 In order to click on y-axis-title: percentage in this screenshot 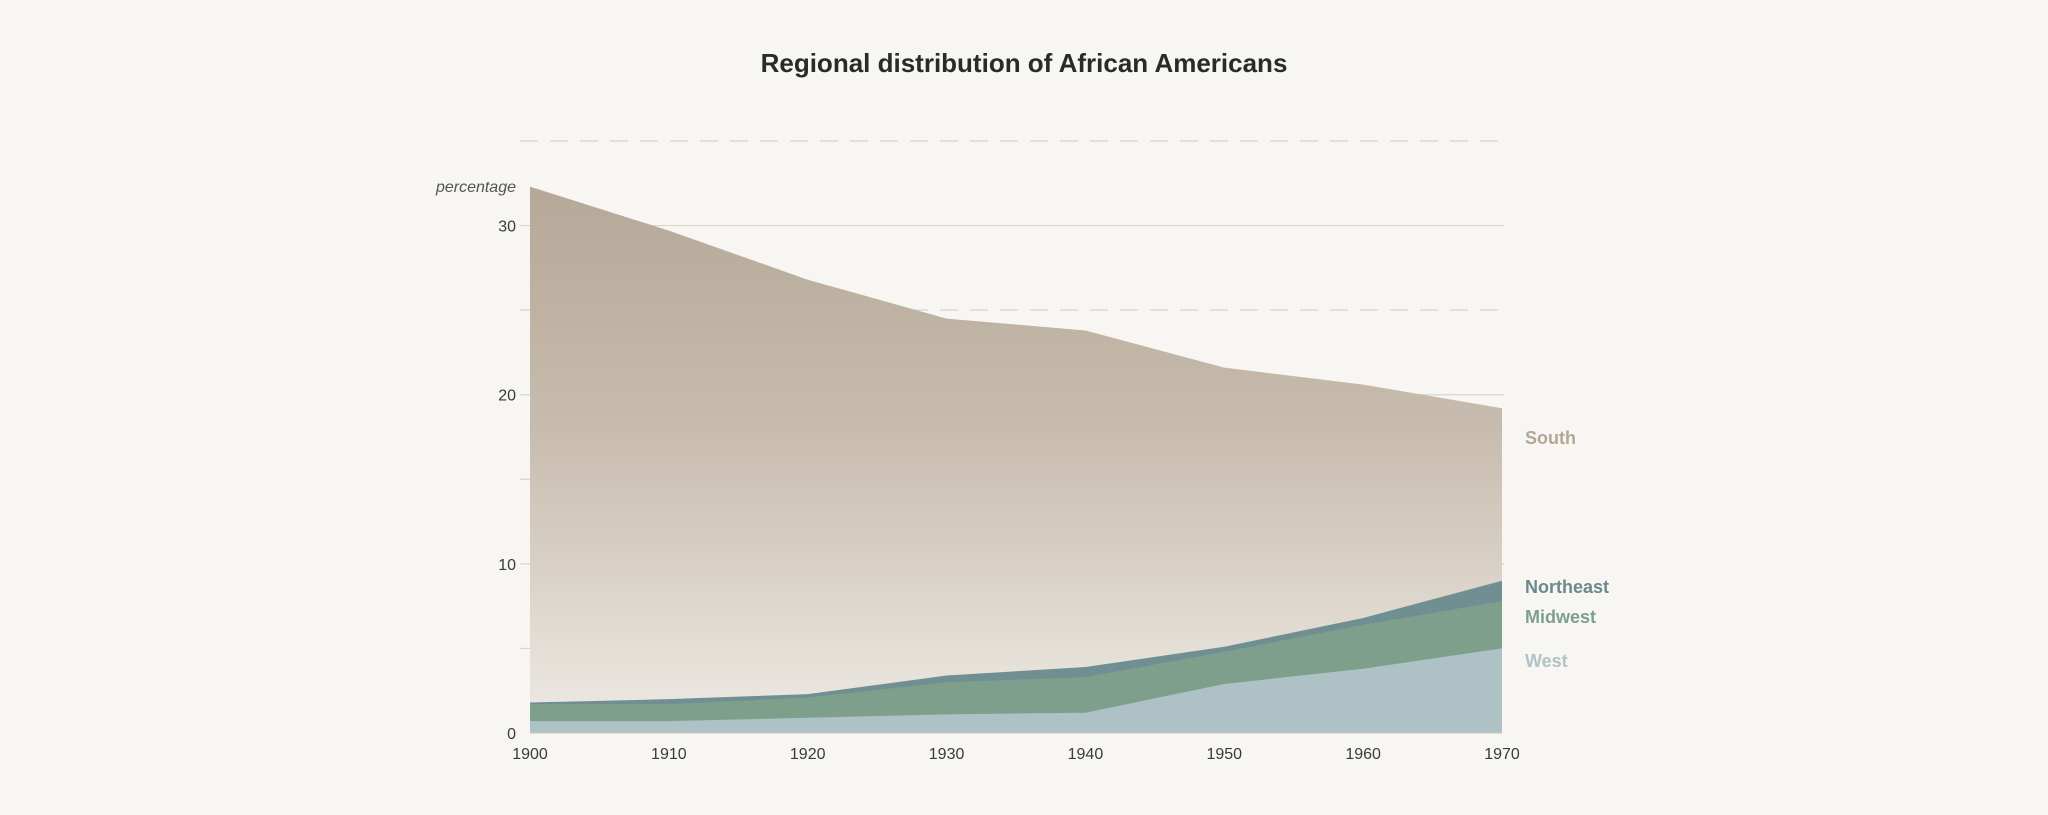, I will do `click(475, 187)`.